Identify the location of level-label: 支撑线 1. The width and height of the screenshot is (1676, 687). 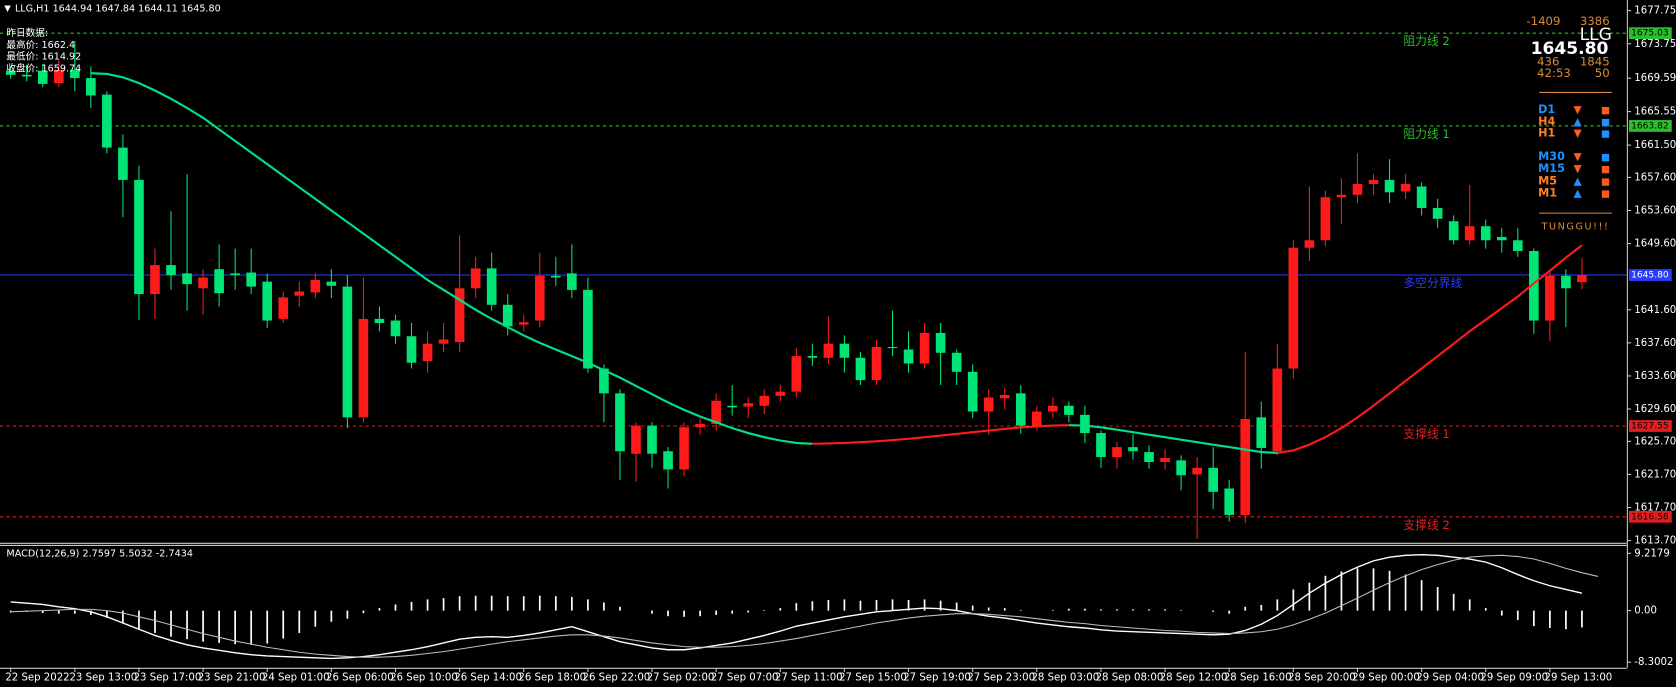
(1426, 434).